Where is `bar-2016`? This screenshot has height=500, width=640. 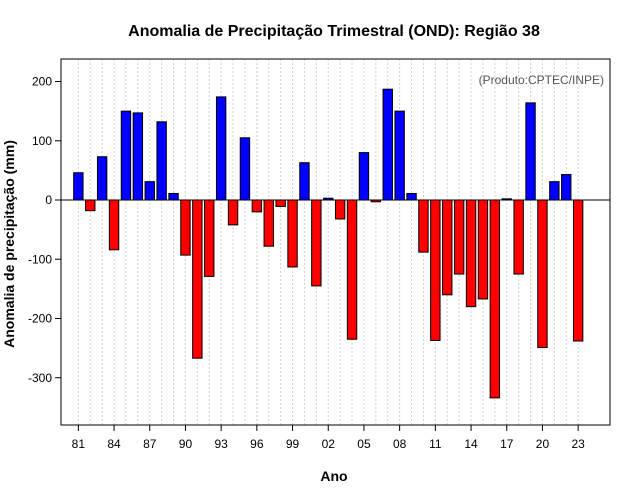 bar-2016 is located at coordinates (495, 299).